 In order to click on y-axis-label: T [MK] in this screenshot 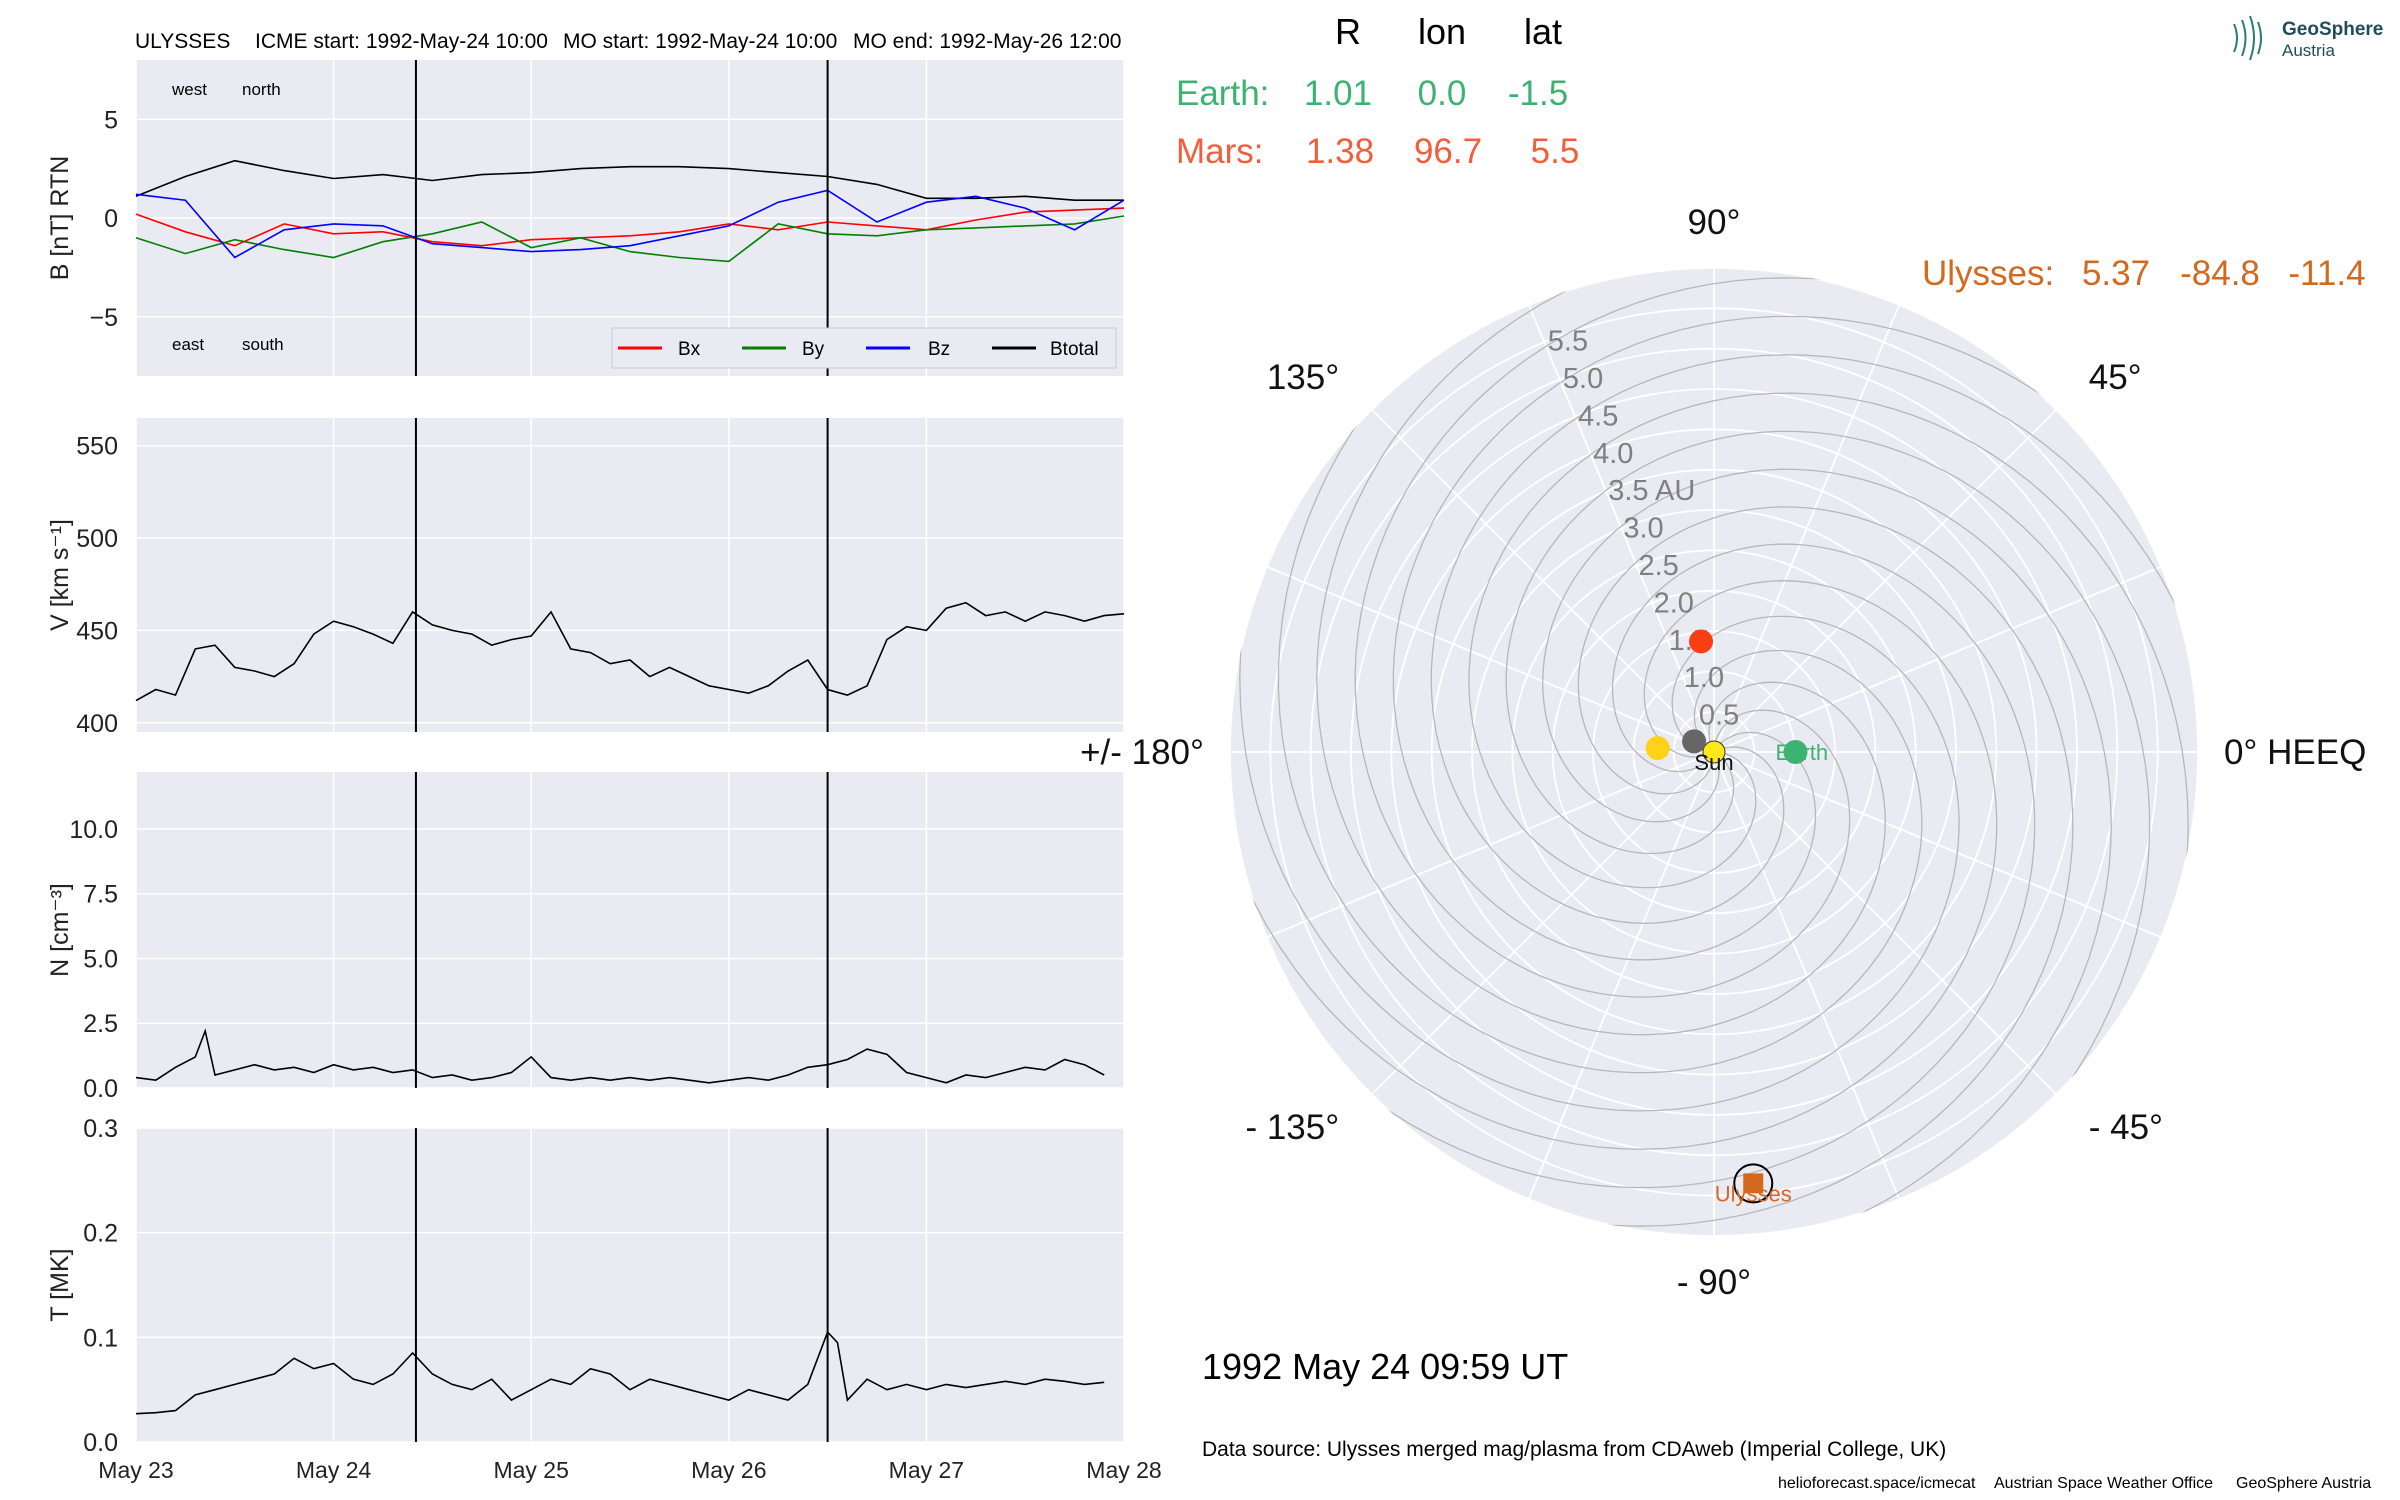, I will do `click(60, 1284)`.